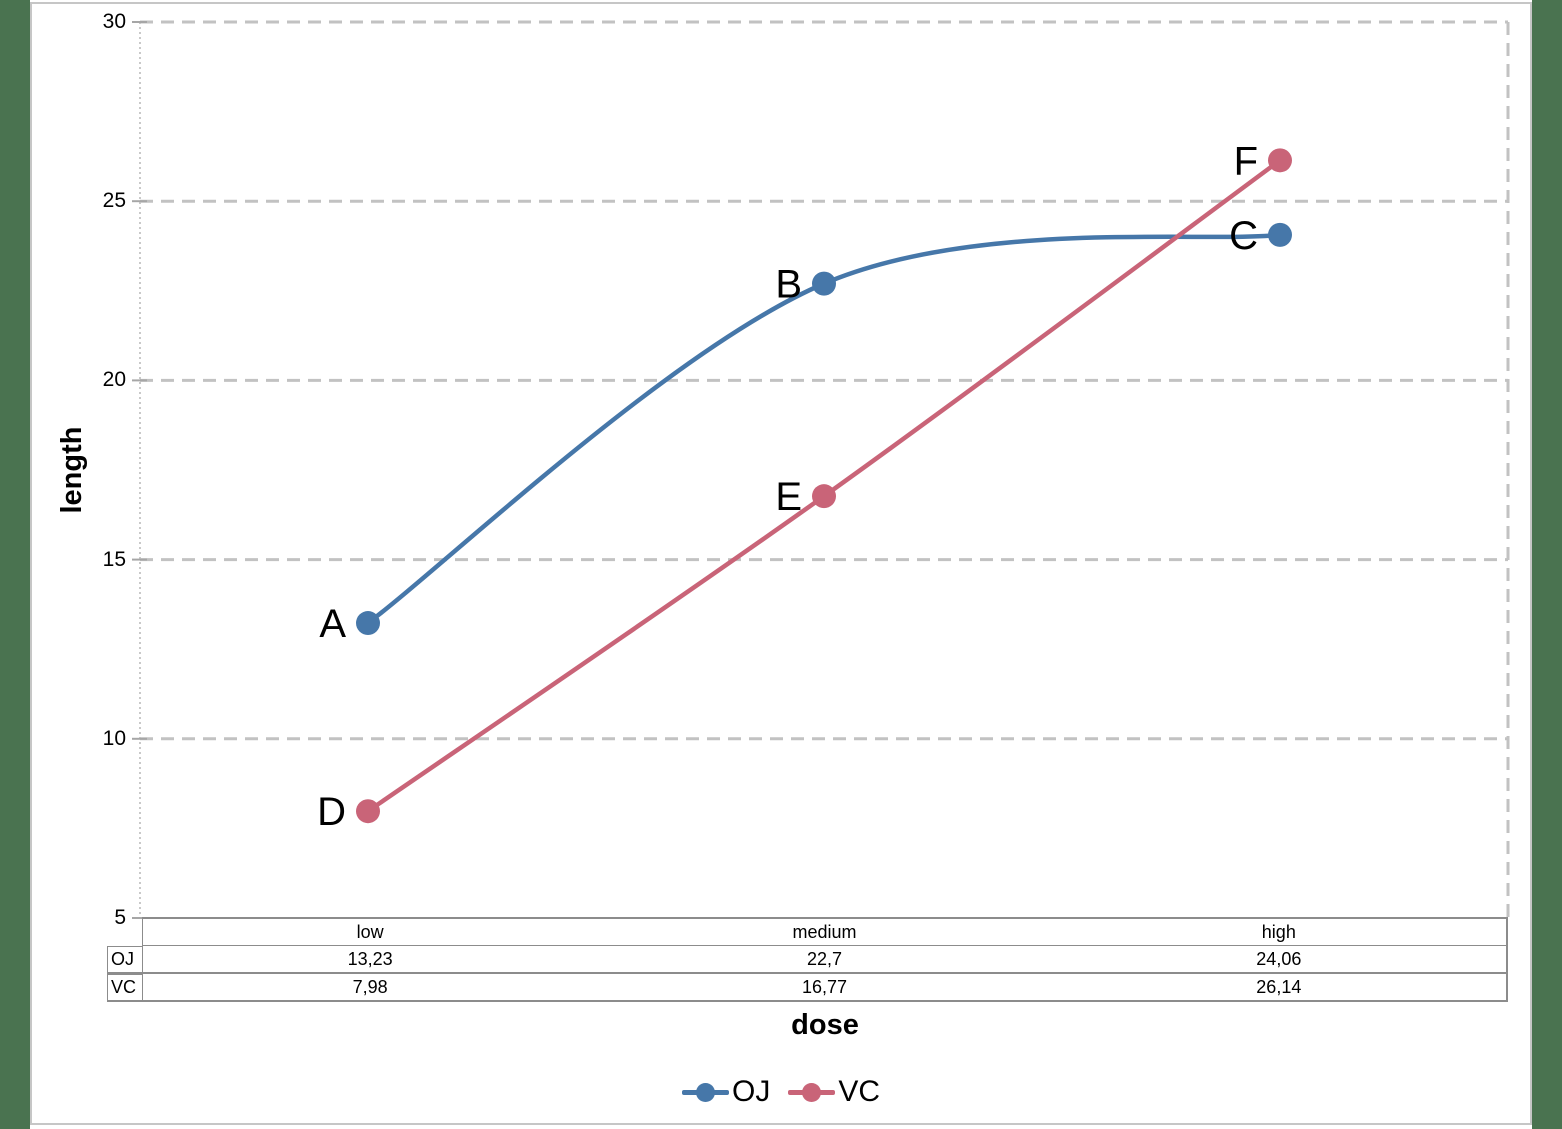  I want to click on data-point-oj-high, so click(1280, 234).